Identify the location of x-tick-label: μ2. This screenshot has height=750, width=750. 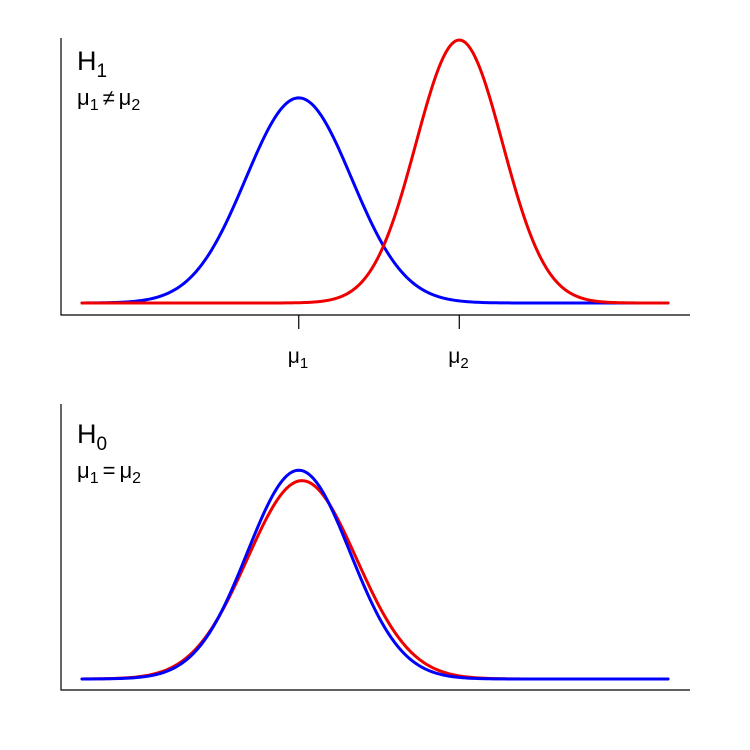
(458, 358).